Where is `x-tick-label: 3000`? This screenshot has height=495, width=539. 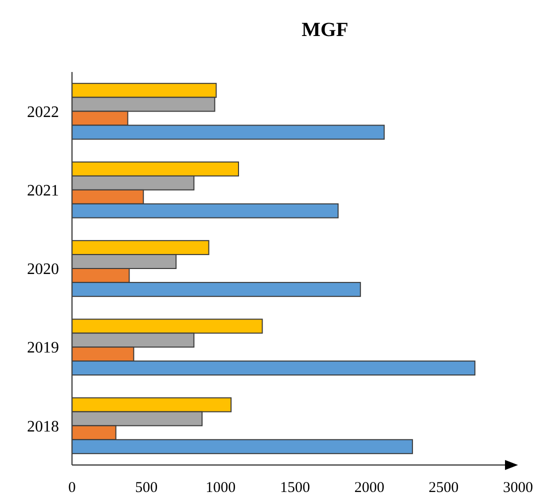 x-tick-label: 3000 is located at coordinates (518, 487).